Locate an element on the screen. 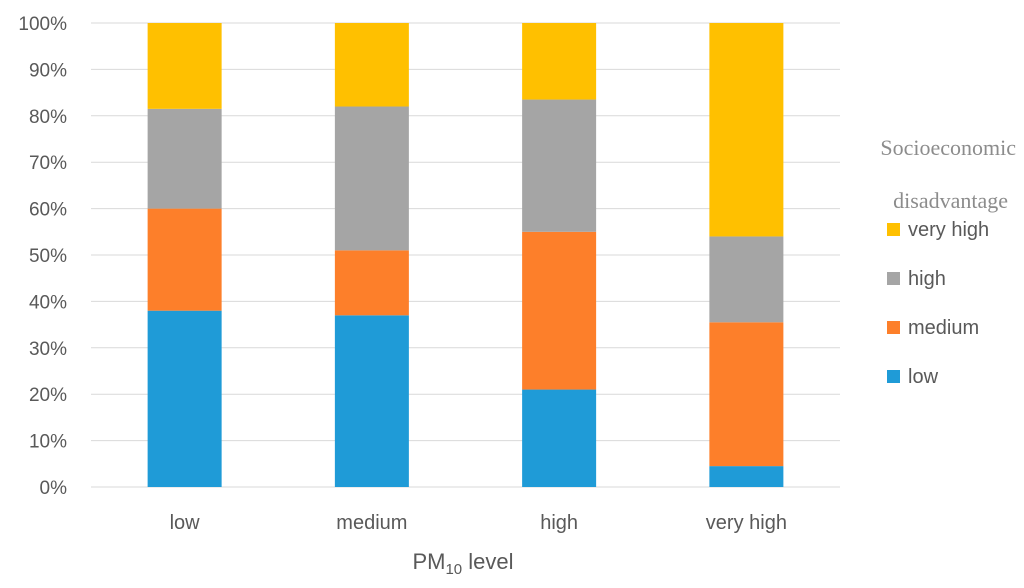 The width and height of the screenshot is (1024, 588). bar-segment-medium-very-high is located at coordinates (371, 65).